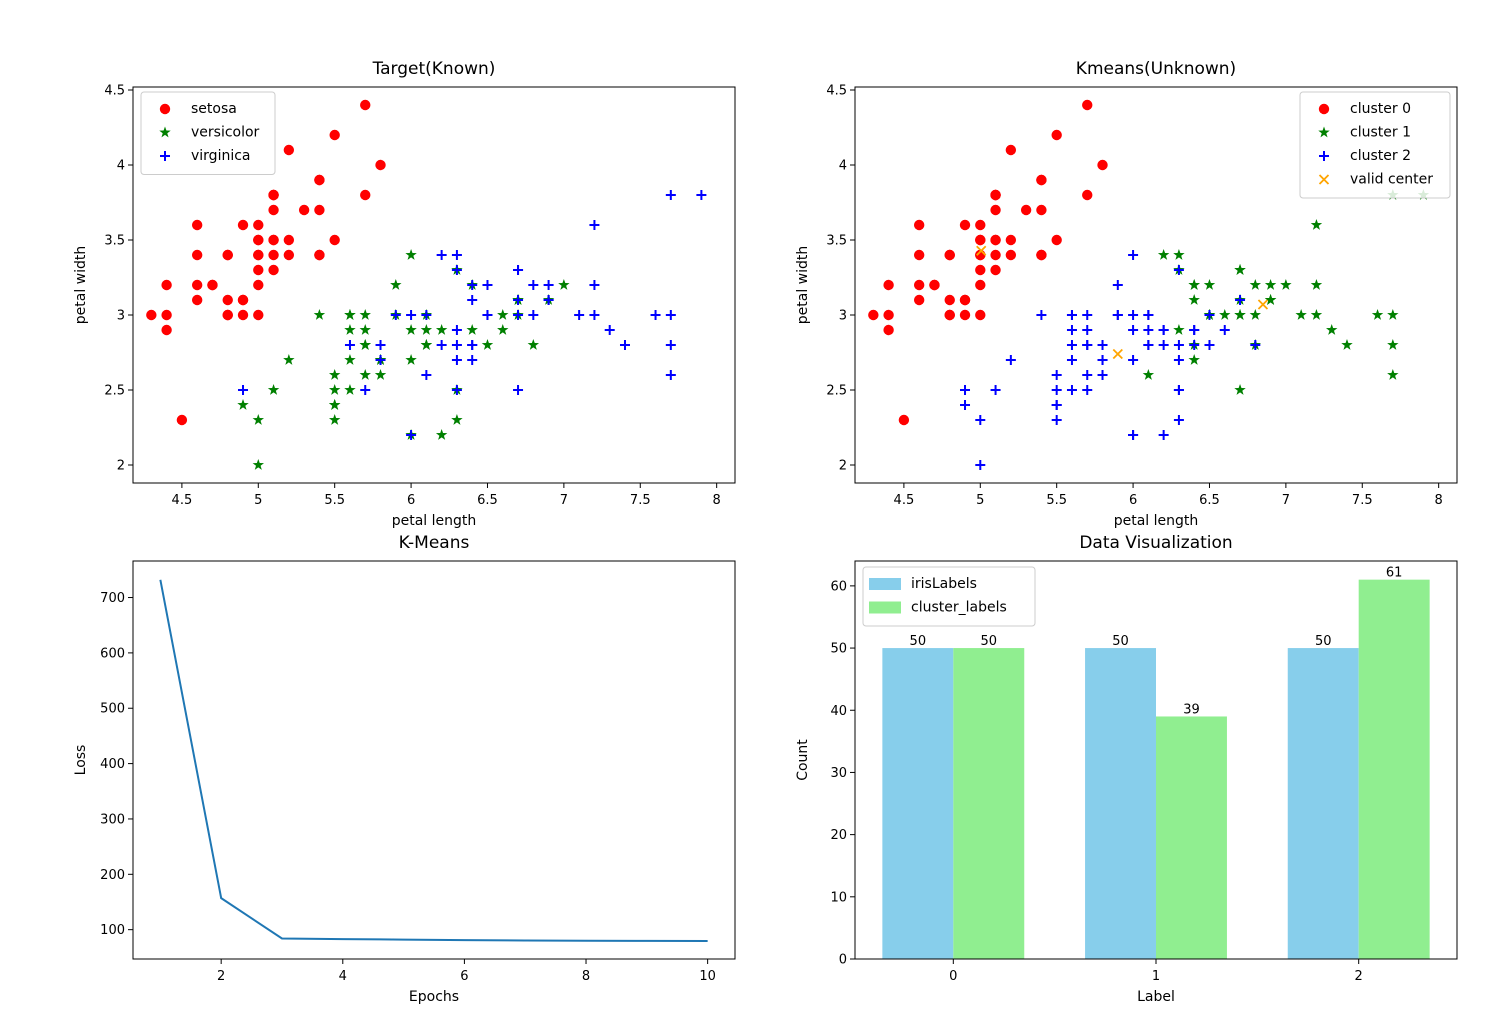  I want to click on y-tick-label: 0, so click(843, 960).